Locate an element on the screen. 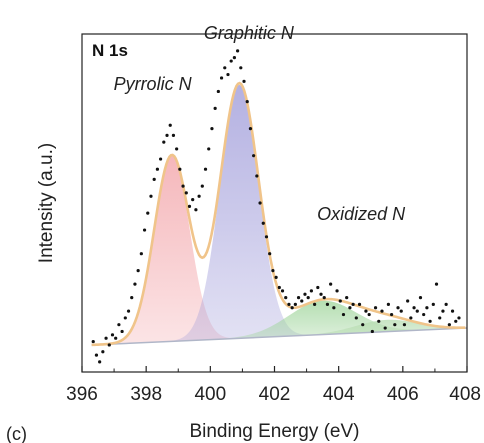  x-ticks-layer is located at coordinates (274, 369).